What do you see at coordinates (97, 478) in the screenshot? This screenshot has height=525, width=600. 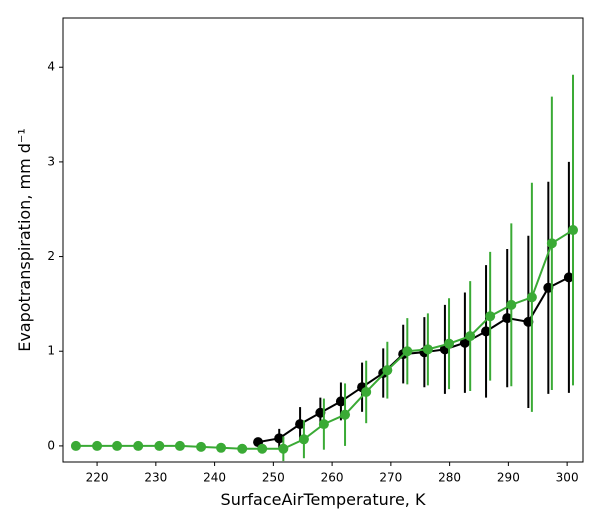 I see `x-tick-label: 220` at bounding box center [97, 478].